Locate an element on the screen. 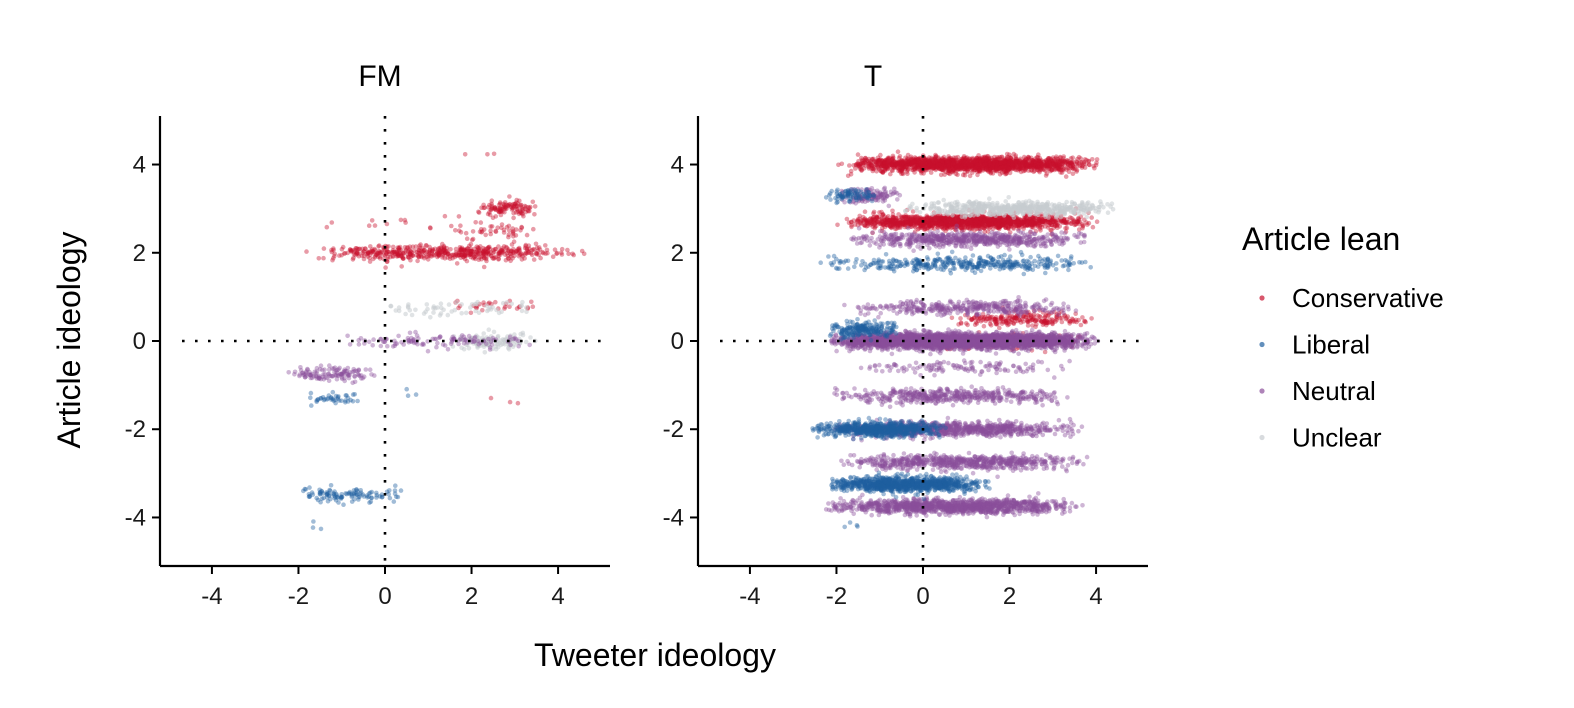 This screenshot has height=708, width=1574. cluster-neutral is located at coordinates (331, 374).